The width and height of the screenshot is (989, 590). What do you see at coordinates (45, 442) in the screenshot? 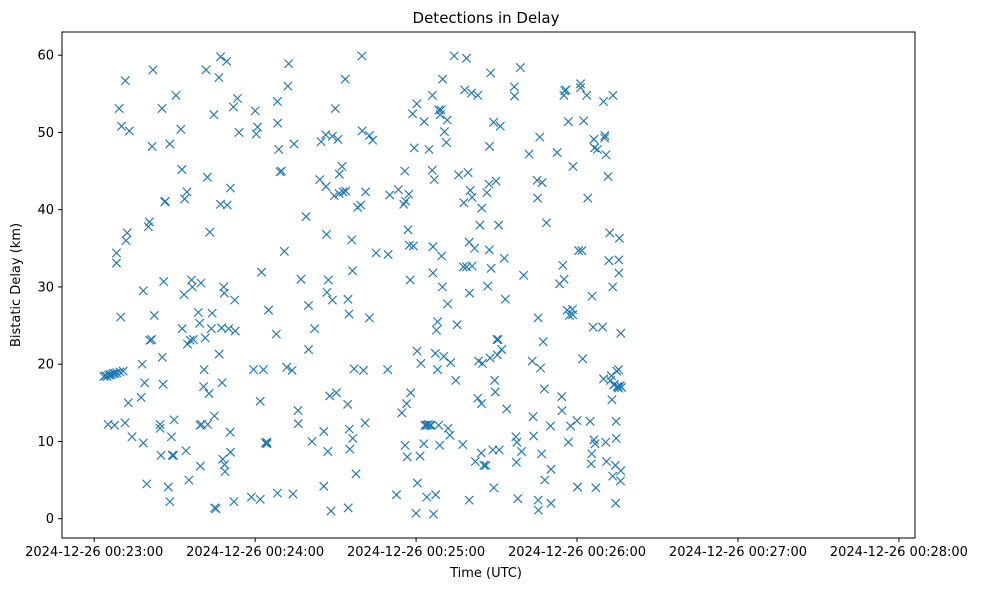
I see `y-tick-label: 10` at bounding box center [45, 442].